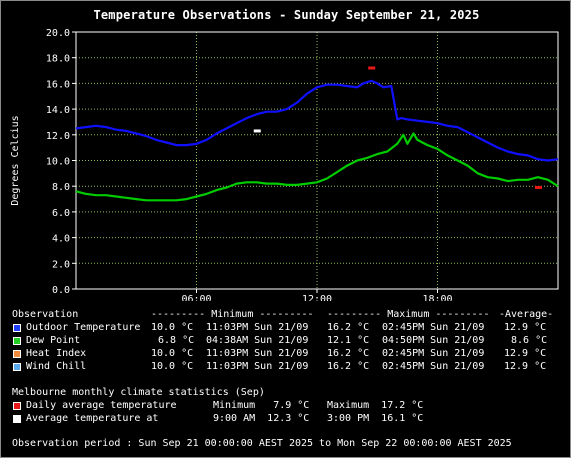 The image size is (571, 458). Describe the element at coordinates (17, 406) in the screenshot. I see `climate-swatch-daily-average` at that location.